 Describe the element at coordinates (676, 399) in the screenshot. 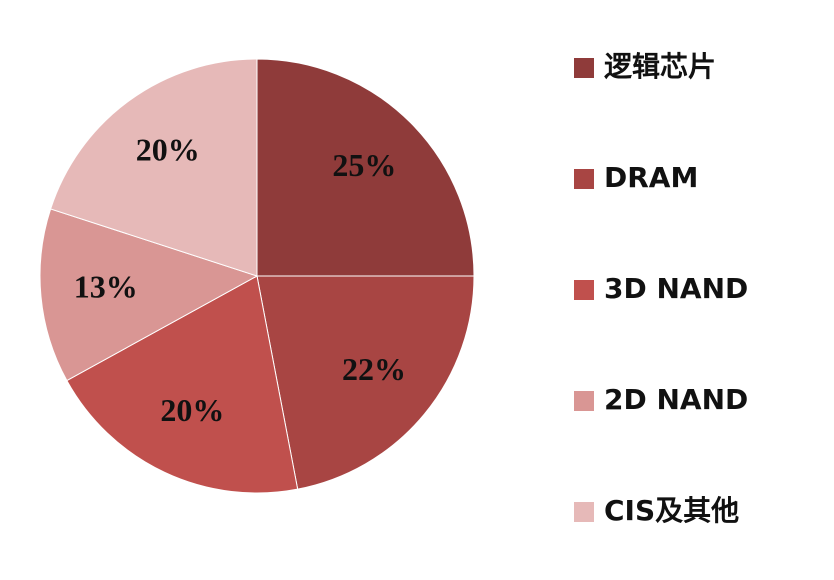

I see `legend-label: 2D NAND` at that location.